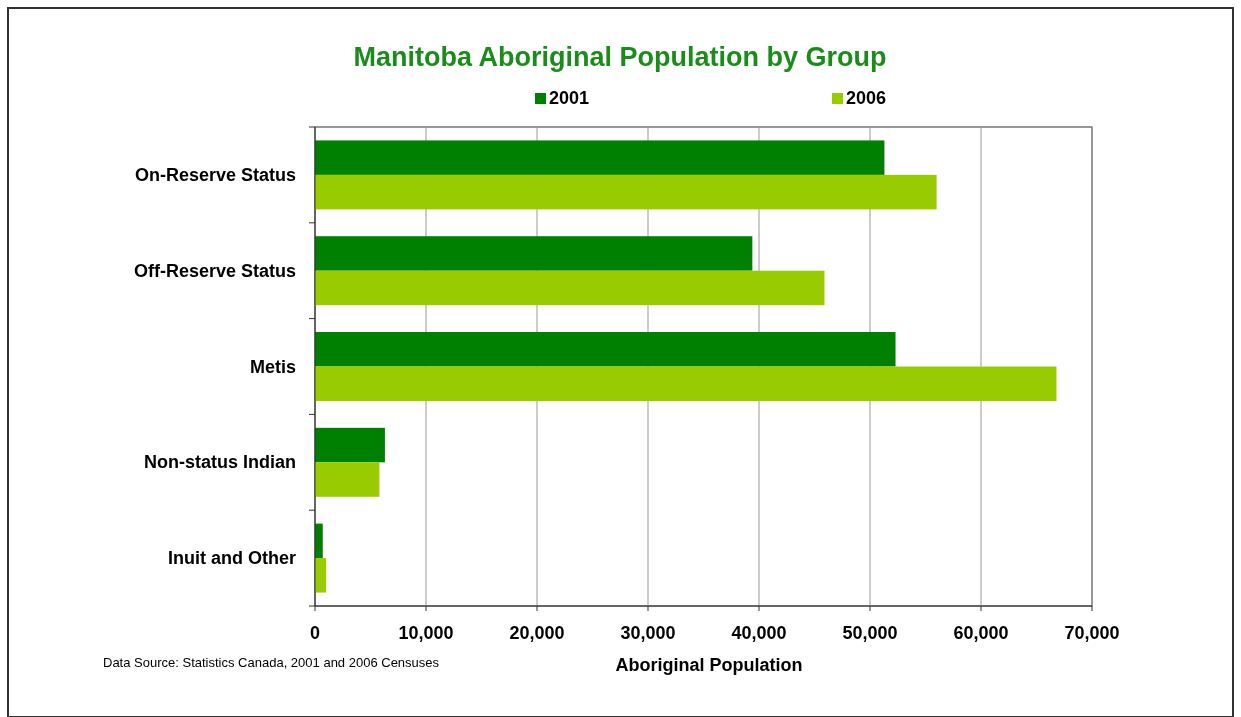 This screenshot has height=717, width=1241. Describe the element at coordinates (426, 633) in the screenshot. I see `x-tick-label: 10,000` at that location.